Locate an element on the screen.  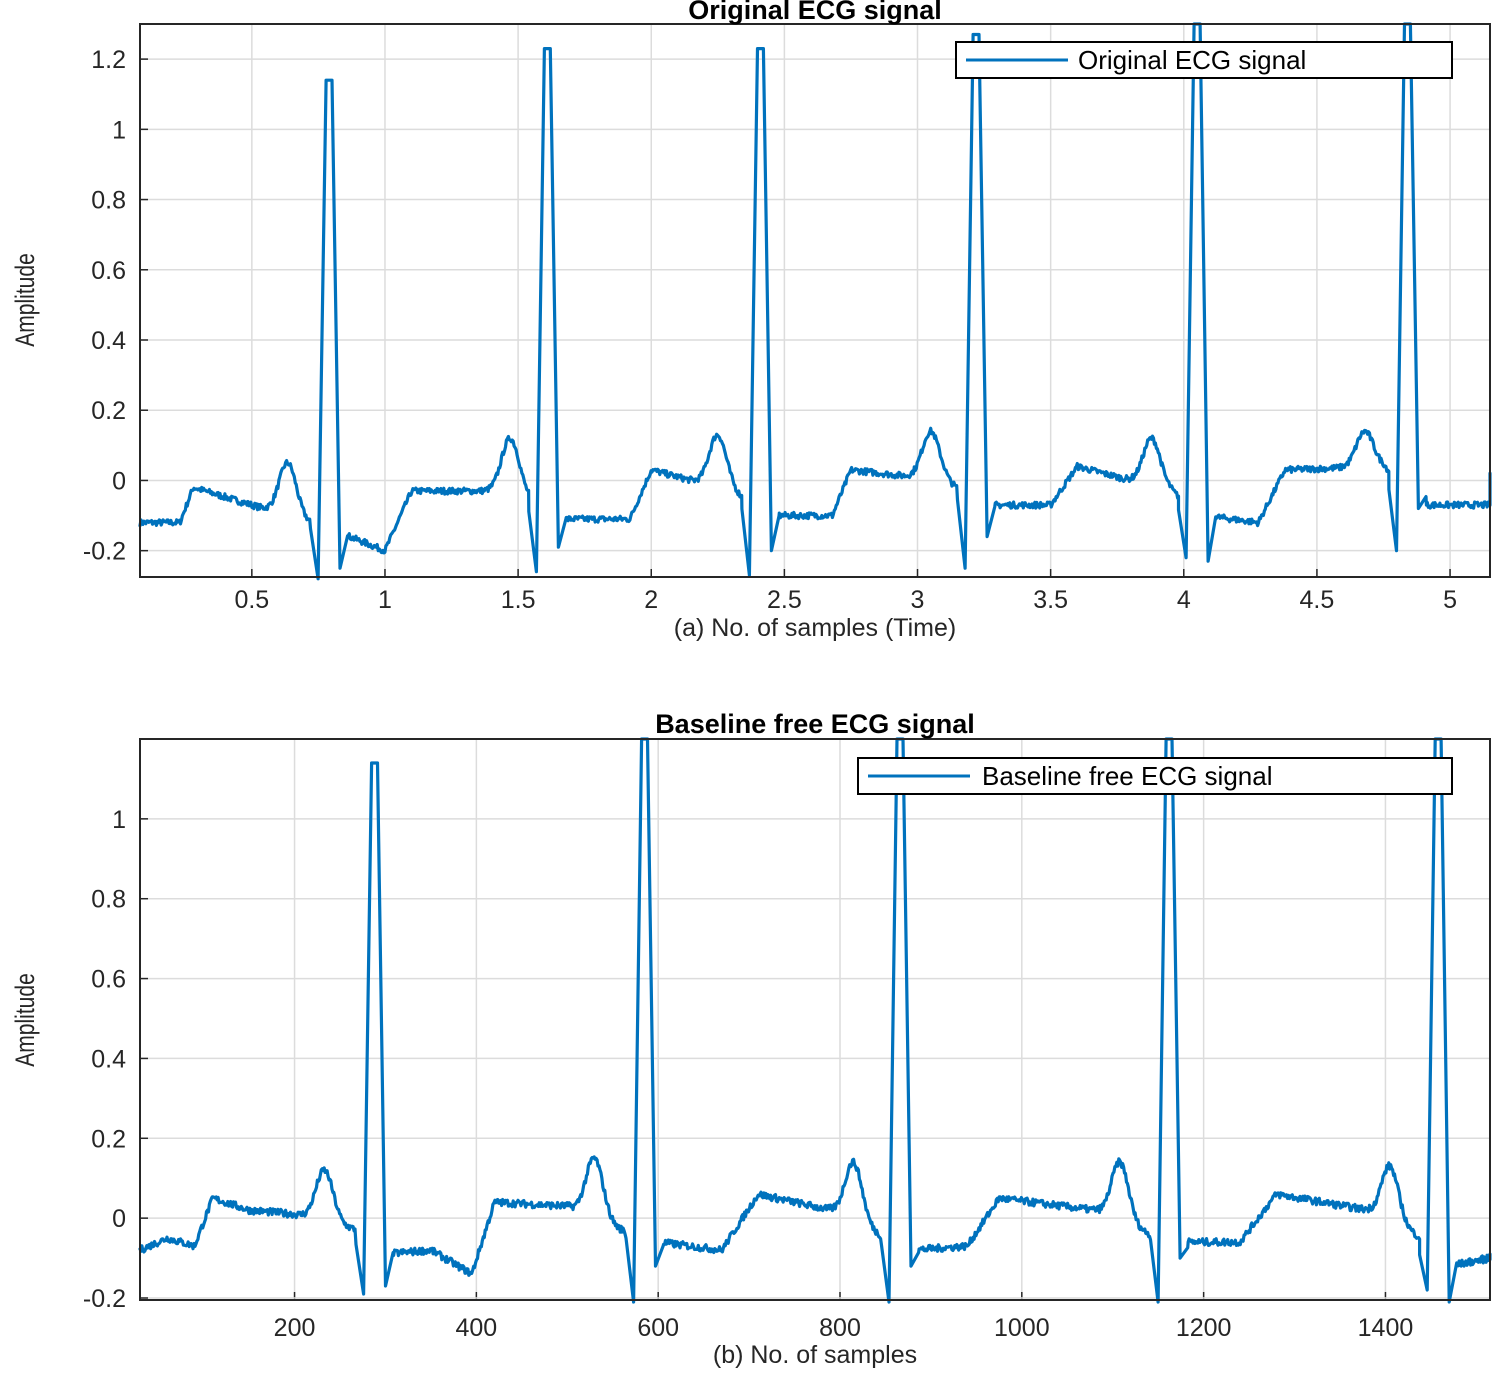
x-tick-label: 2.5 is located at coordinates (784, 600).